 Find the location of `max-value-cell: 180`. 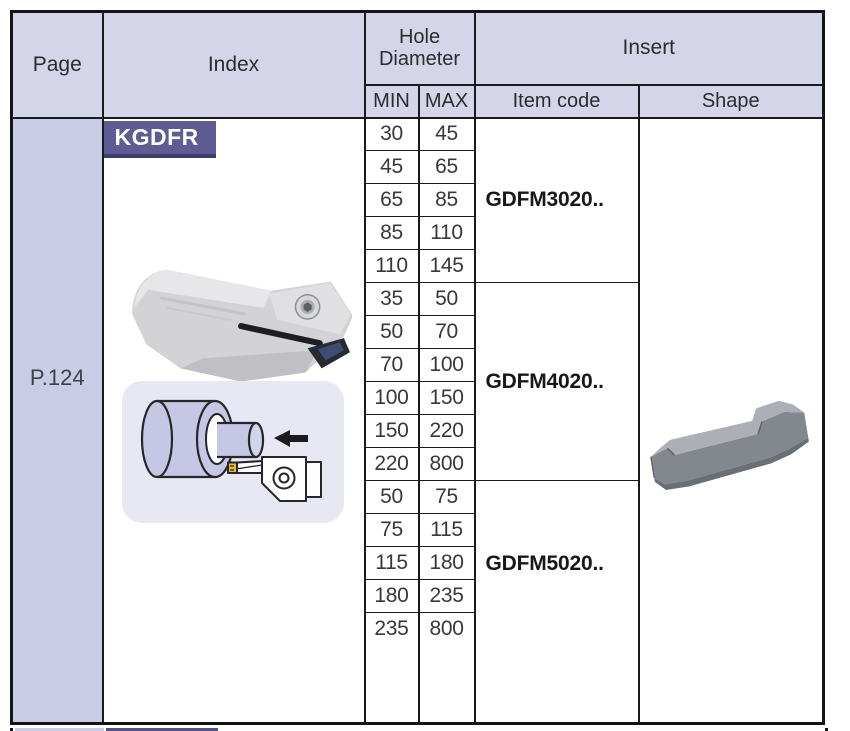

max-value-cell: 180 is located at coordinates (446, 563).